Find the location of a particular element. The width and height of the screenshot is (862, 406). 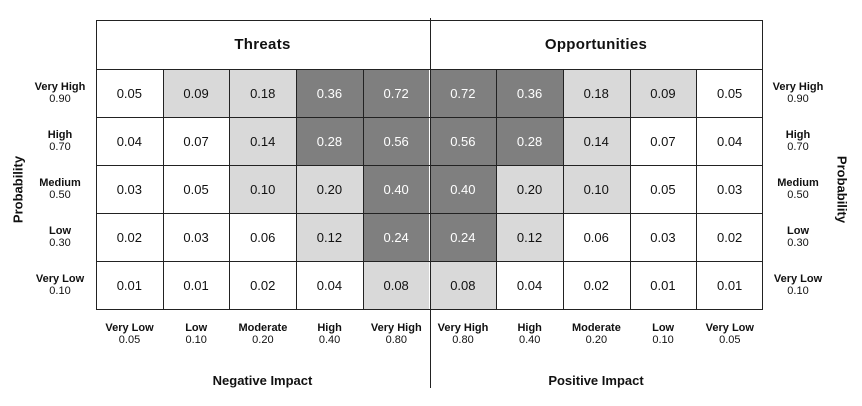

row-label-left: High 0.70 is located at coordinates (60, 141).